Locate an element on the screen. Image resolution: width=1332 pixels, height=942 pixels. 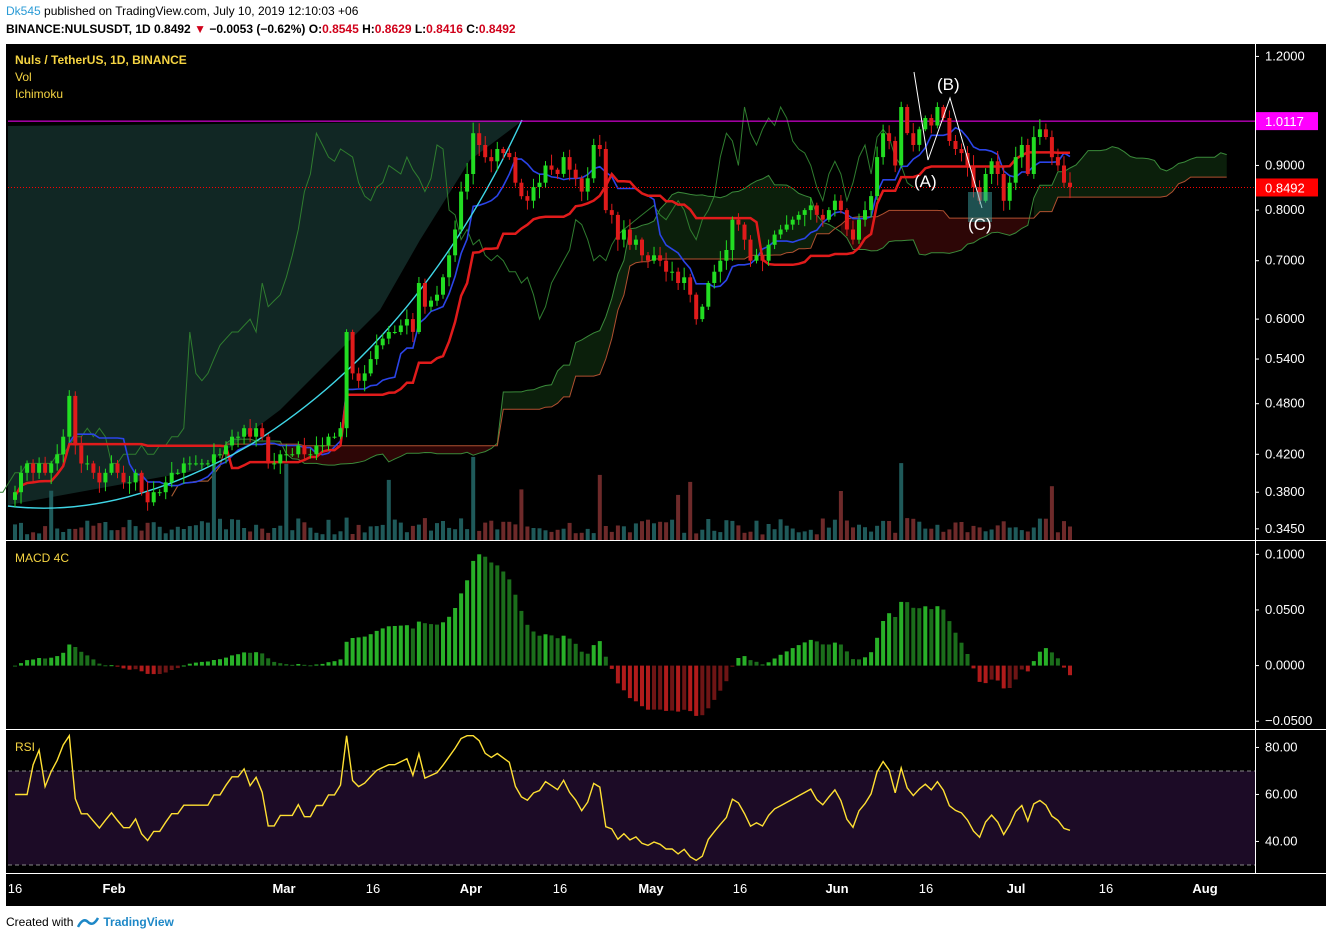
last-price-tag-label: 0.8492 is located at coordinates (1285, 187).